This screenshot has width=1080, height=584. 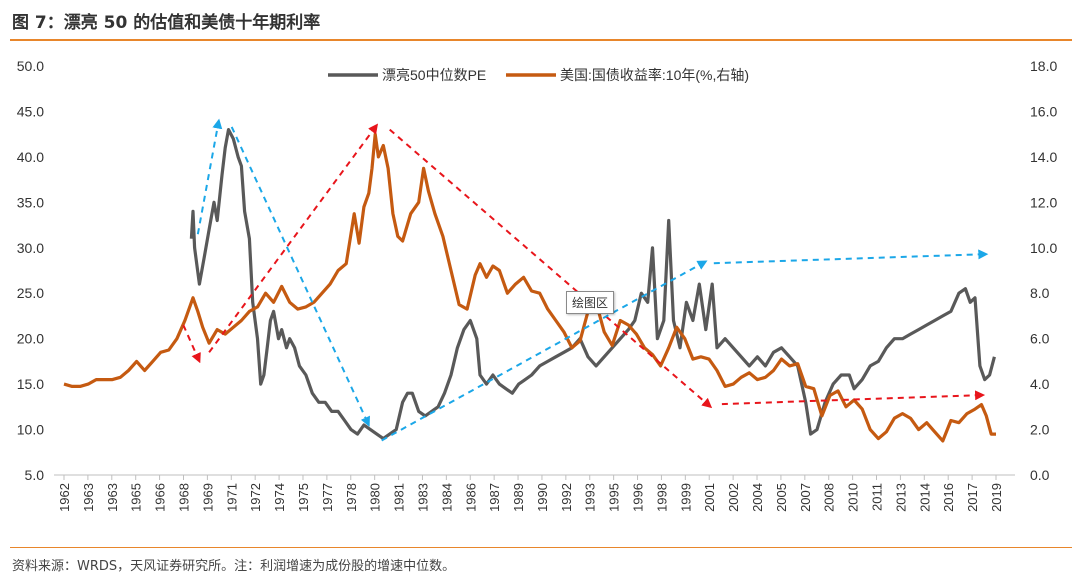 I want to click on x-tick-label: 1974, so click(x=279, y=497).